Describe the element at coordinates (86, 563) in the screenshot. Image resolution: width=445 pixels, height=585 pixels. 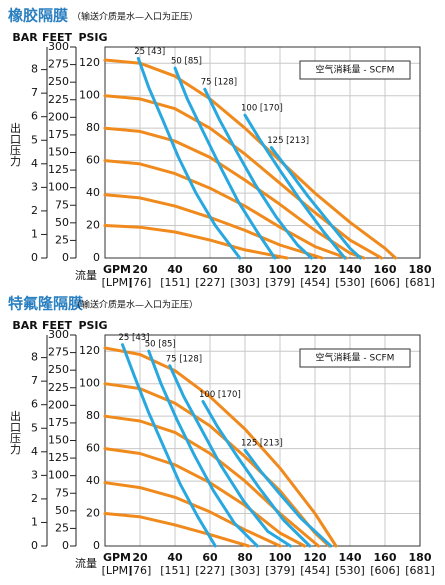
I see `x-axis-label: 流量` at that location.